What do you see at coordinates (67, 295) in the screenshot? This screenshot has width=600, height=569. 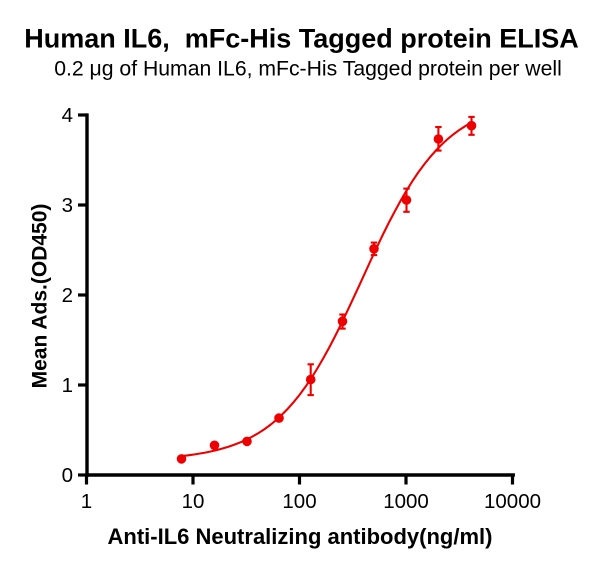 I see `svg-text: 2` at bounding box center [67, 295].